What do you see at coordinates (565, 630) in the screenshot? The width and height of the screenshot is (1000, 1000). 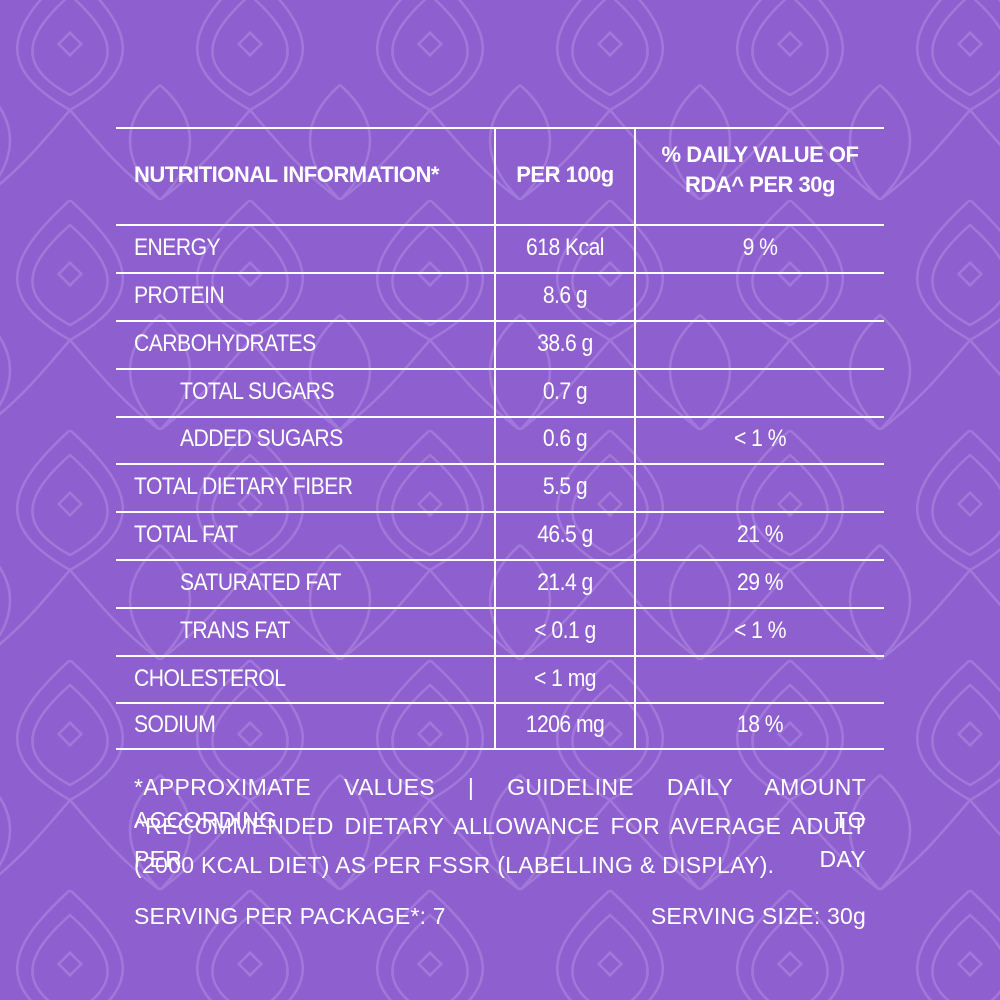 I see `per-100g-value: < 0.1 g` at bounding box center [565, 630].